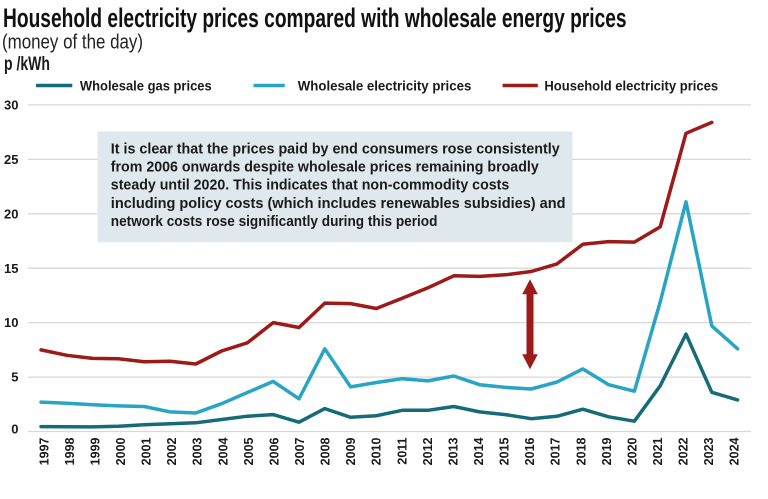  I want to click on svg-text: 2007, so click(300, 451).